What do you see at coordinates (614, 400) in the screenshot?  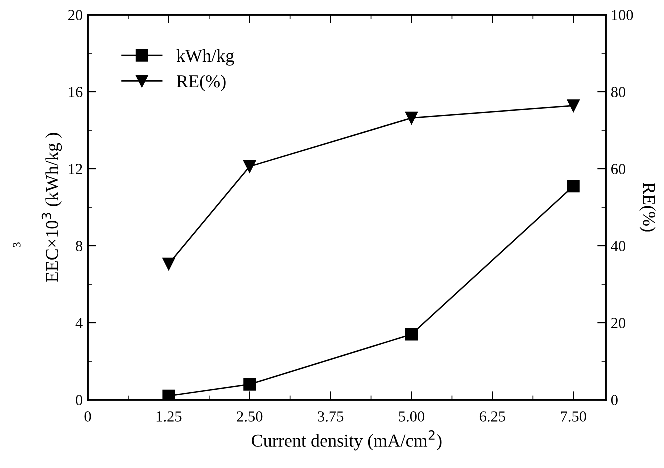 I see `y2-tick-label: 0` at bounding box center [614, 400].